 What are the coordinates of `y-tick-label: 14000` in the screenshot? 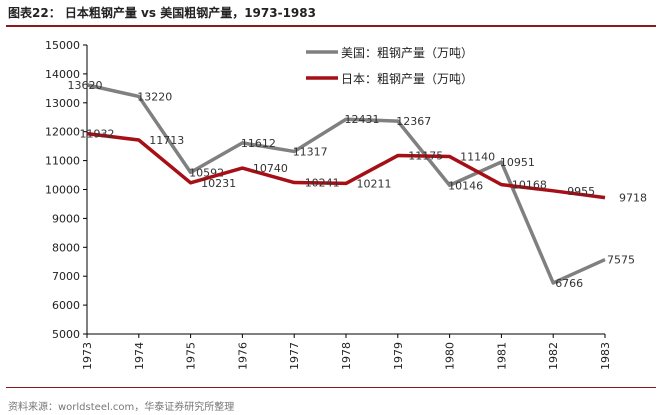 It's located at (62, 74).